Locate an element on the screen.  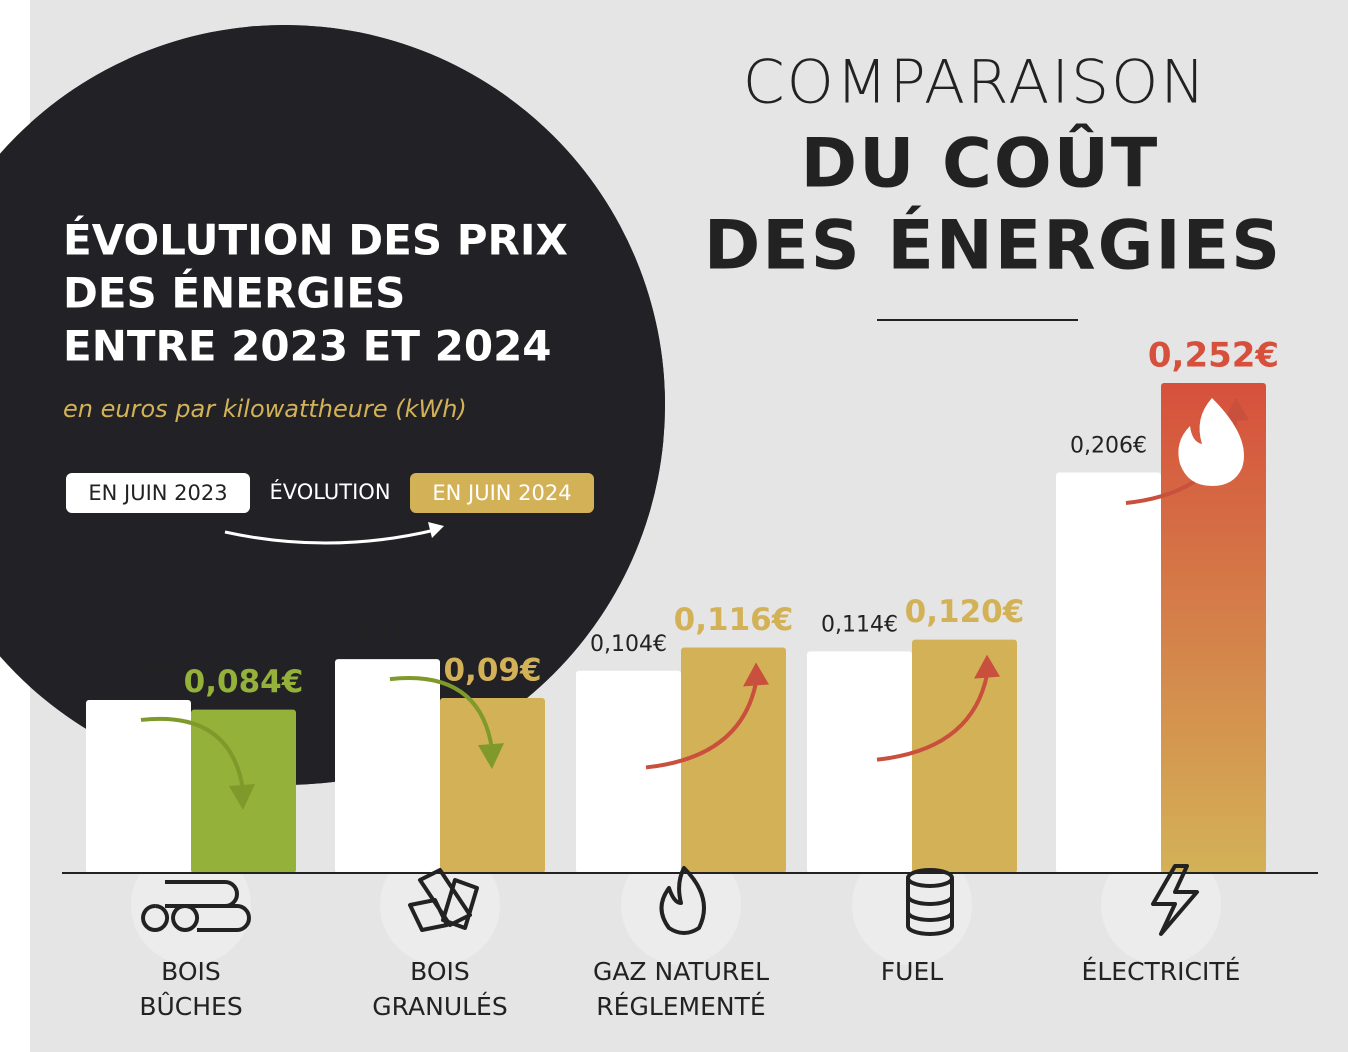
value-label: 0,116€ is located at coordinates (734, 620).